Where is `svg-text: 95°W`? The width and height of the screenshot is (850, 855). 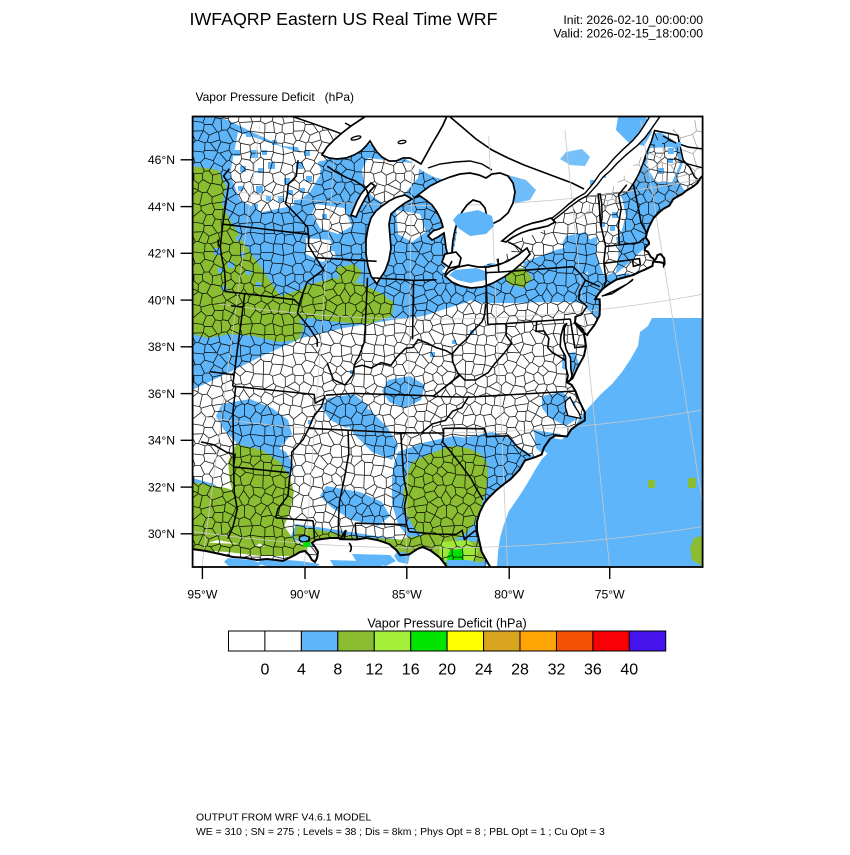 svg-text: 95°W is located at coordinates (202, 595).